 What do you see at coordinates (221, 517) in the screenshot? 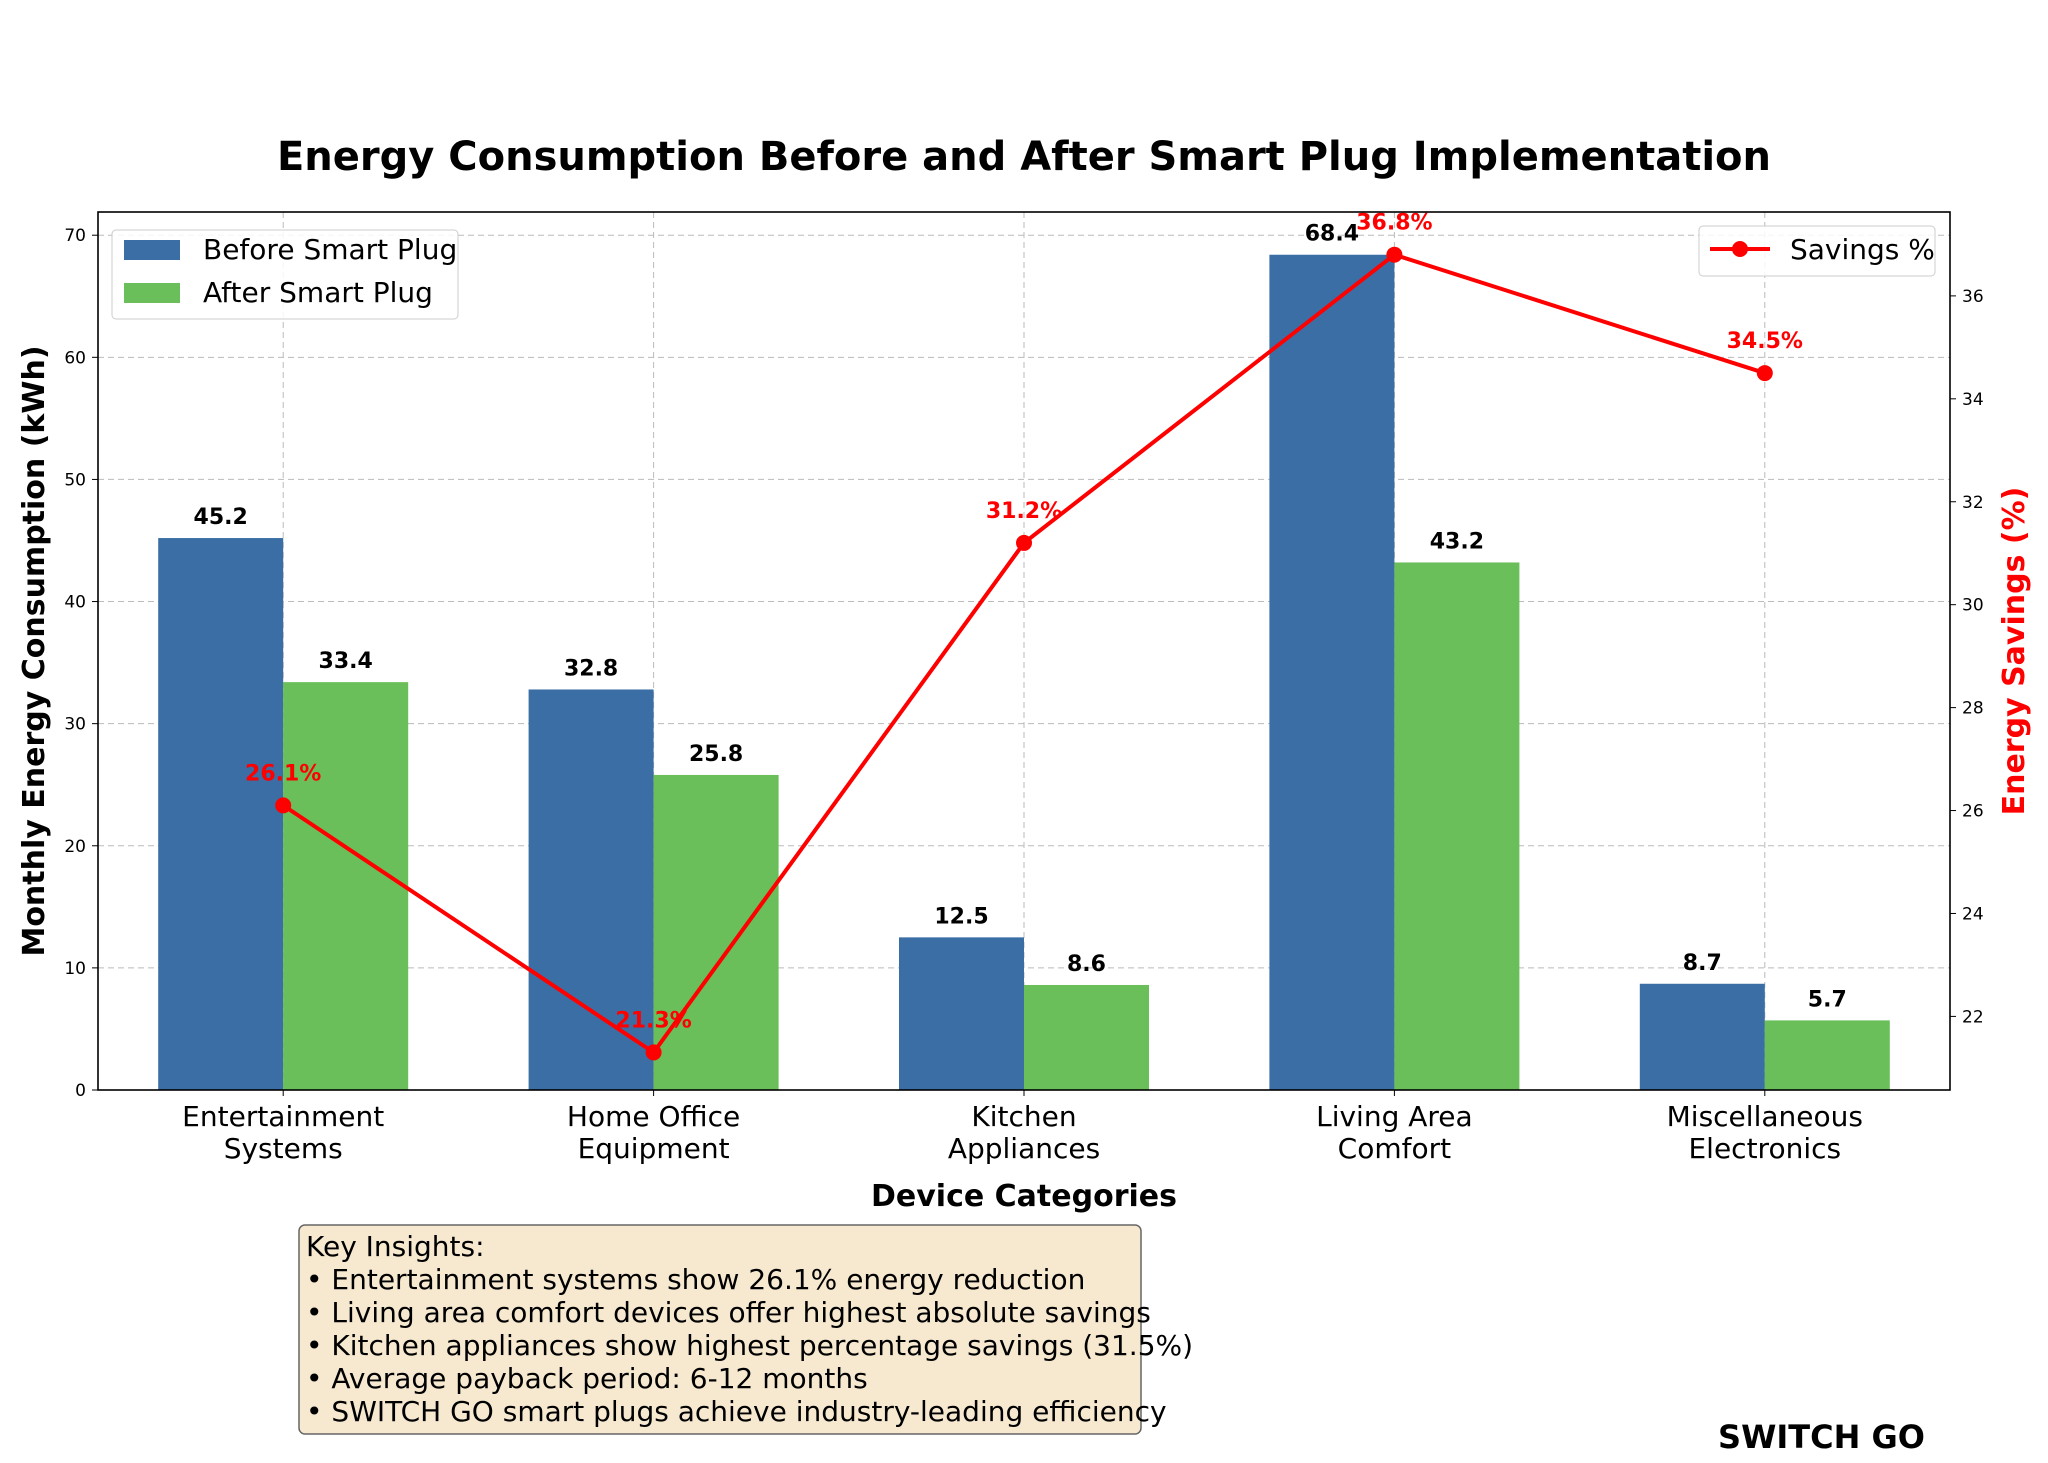
I see `bar-value-label: 45.2` at bounding box center [221, 517].